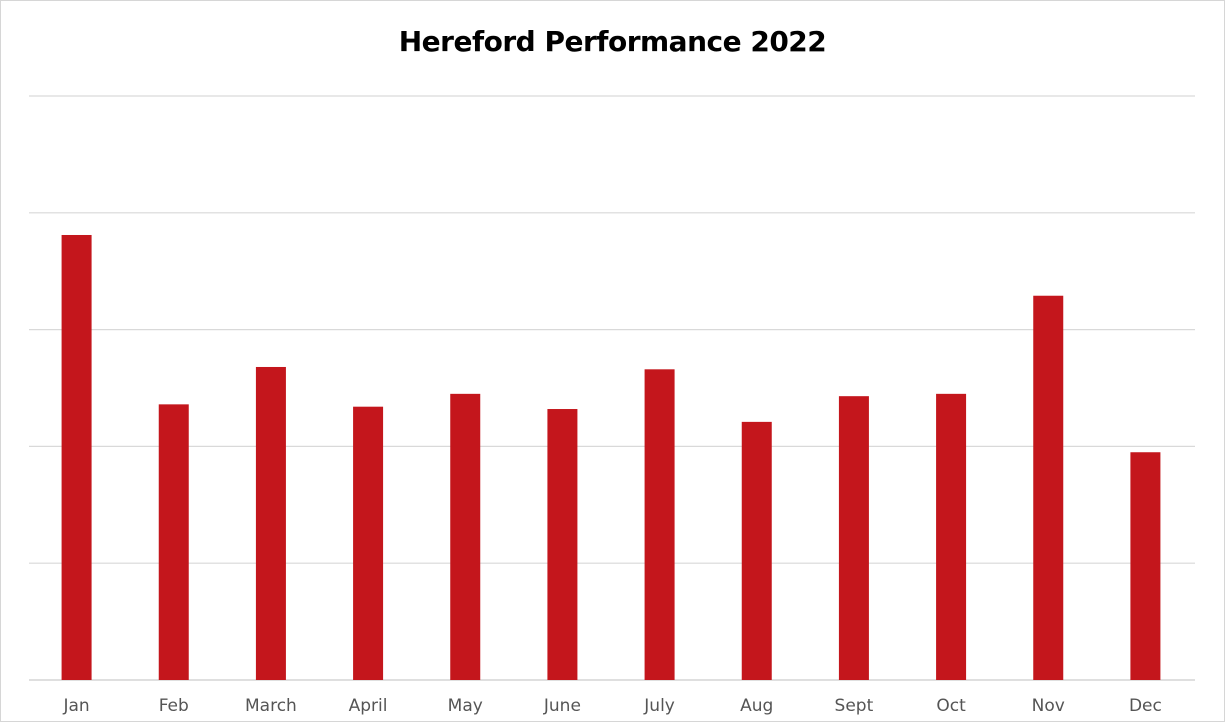 This screenshot has height=722, width=1225. I want to click on bar-march, so click(270, 523).